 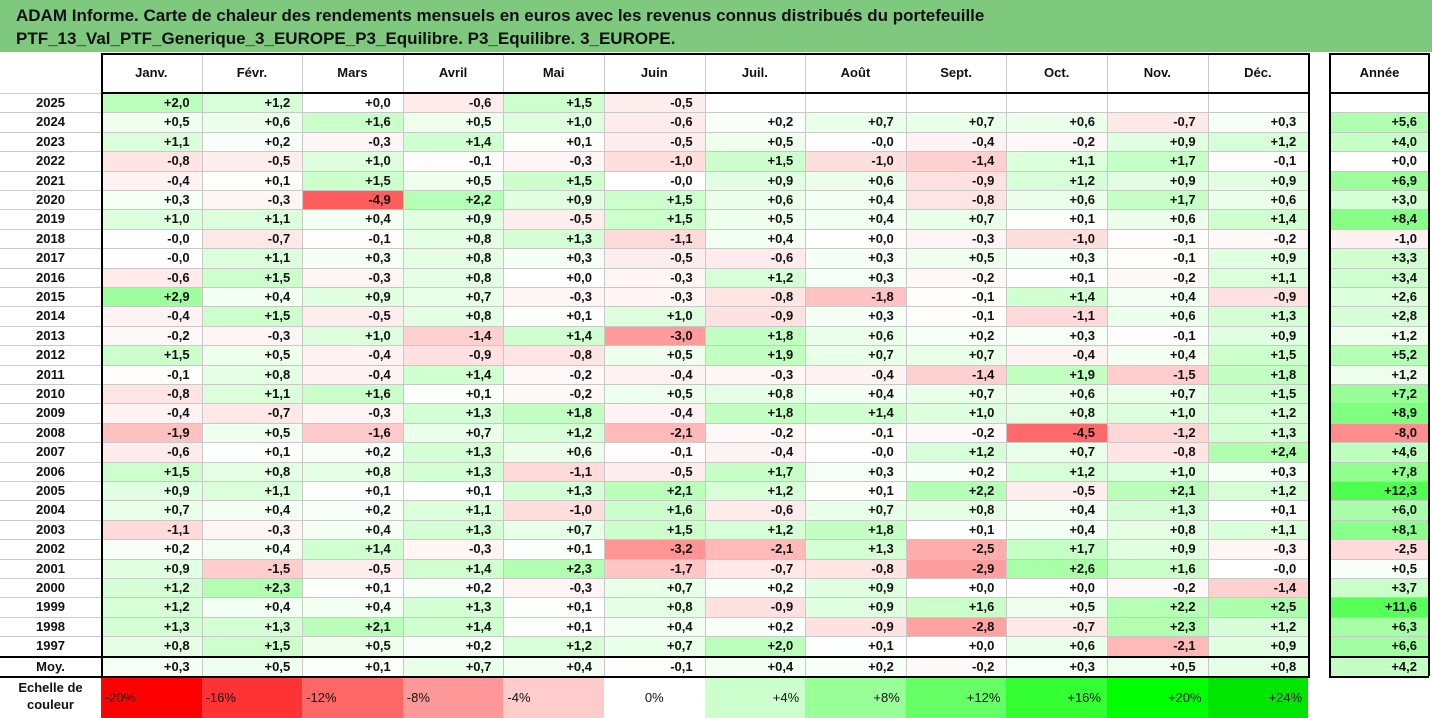 I want to click on heat-cell: +0,7, so click(x=1056, y=452).